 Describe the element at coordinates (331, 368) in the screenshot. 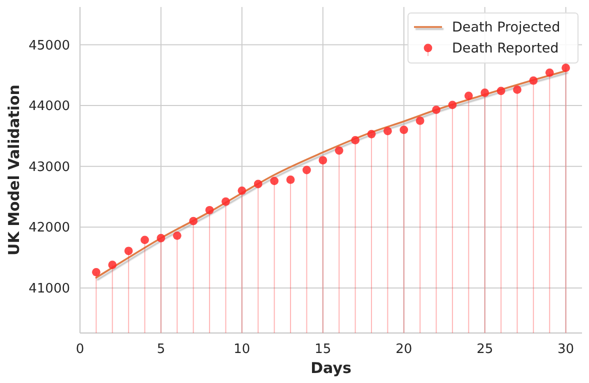

I see `x-axis-title: Days` at that location.